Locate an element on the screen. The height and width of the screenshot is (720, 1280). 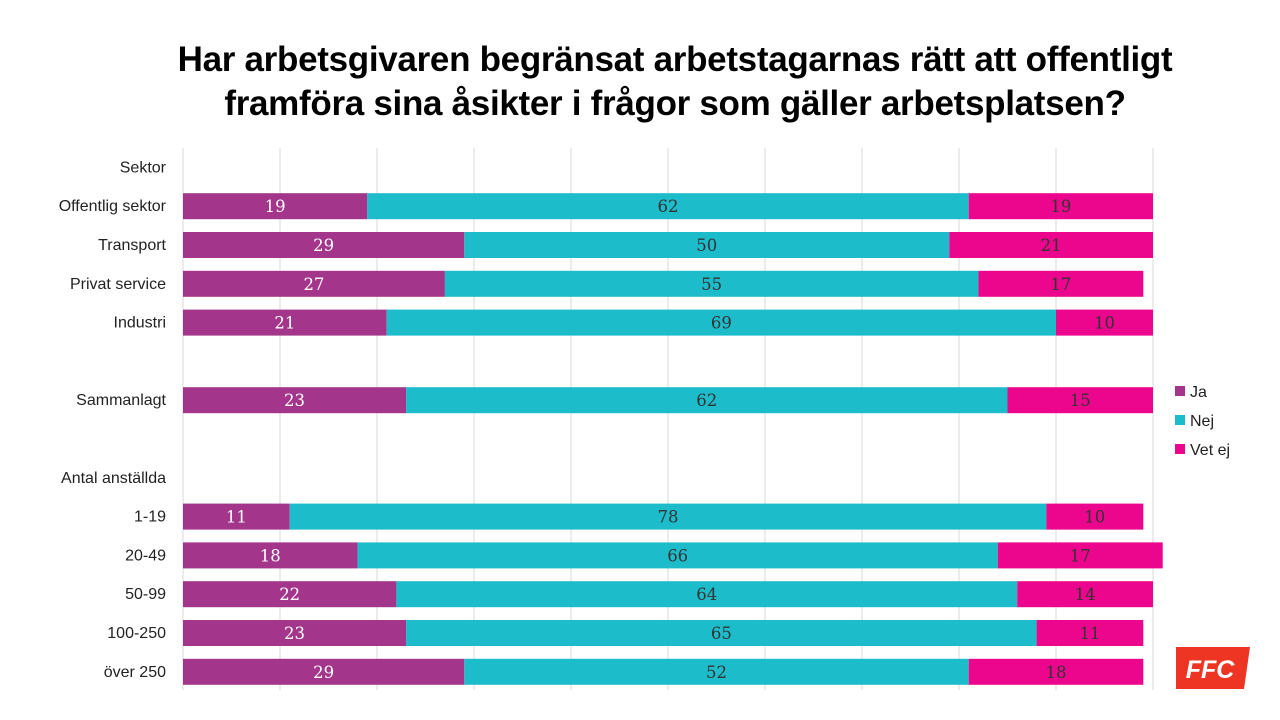
category-label: Transport is located at coordinates (132, 245).